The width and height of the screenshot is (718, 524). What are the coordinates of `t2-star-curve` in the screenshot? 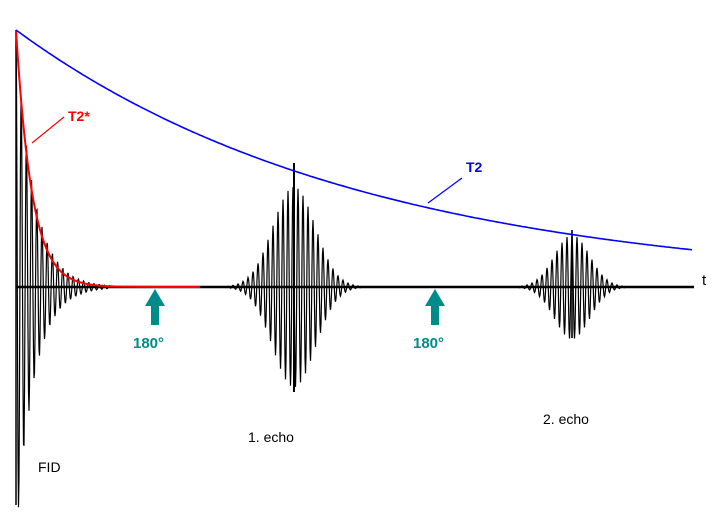 It's located at (107, 158).